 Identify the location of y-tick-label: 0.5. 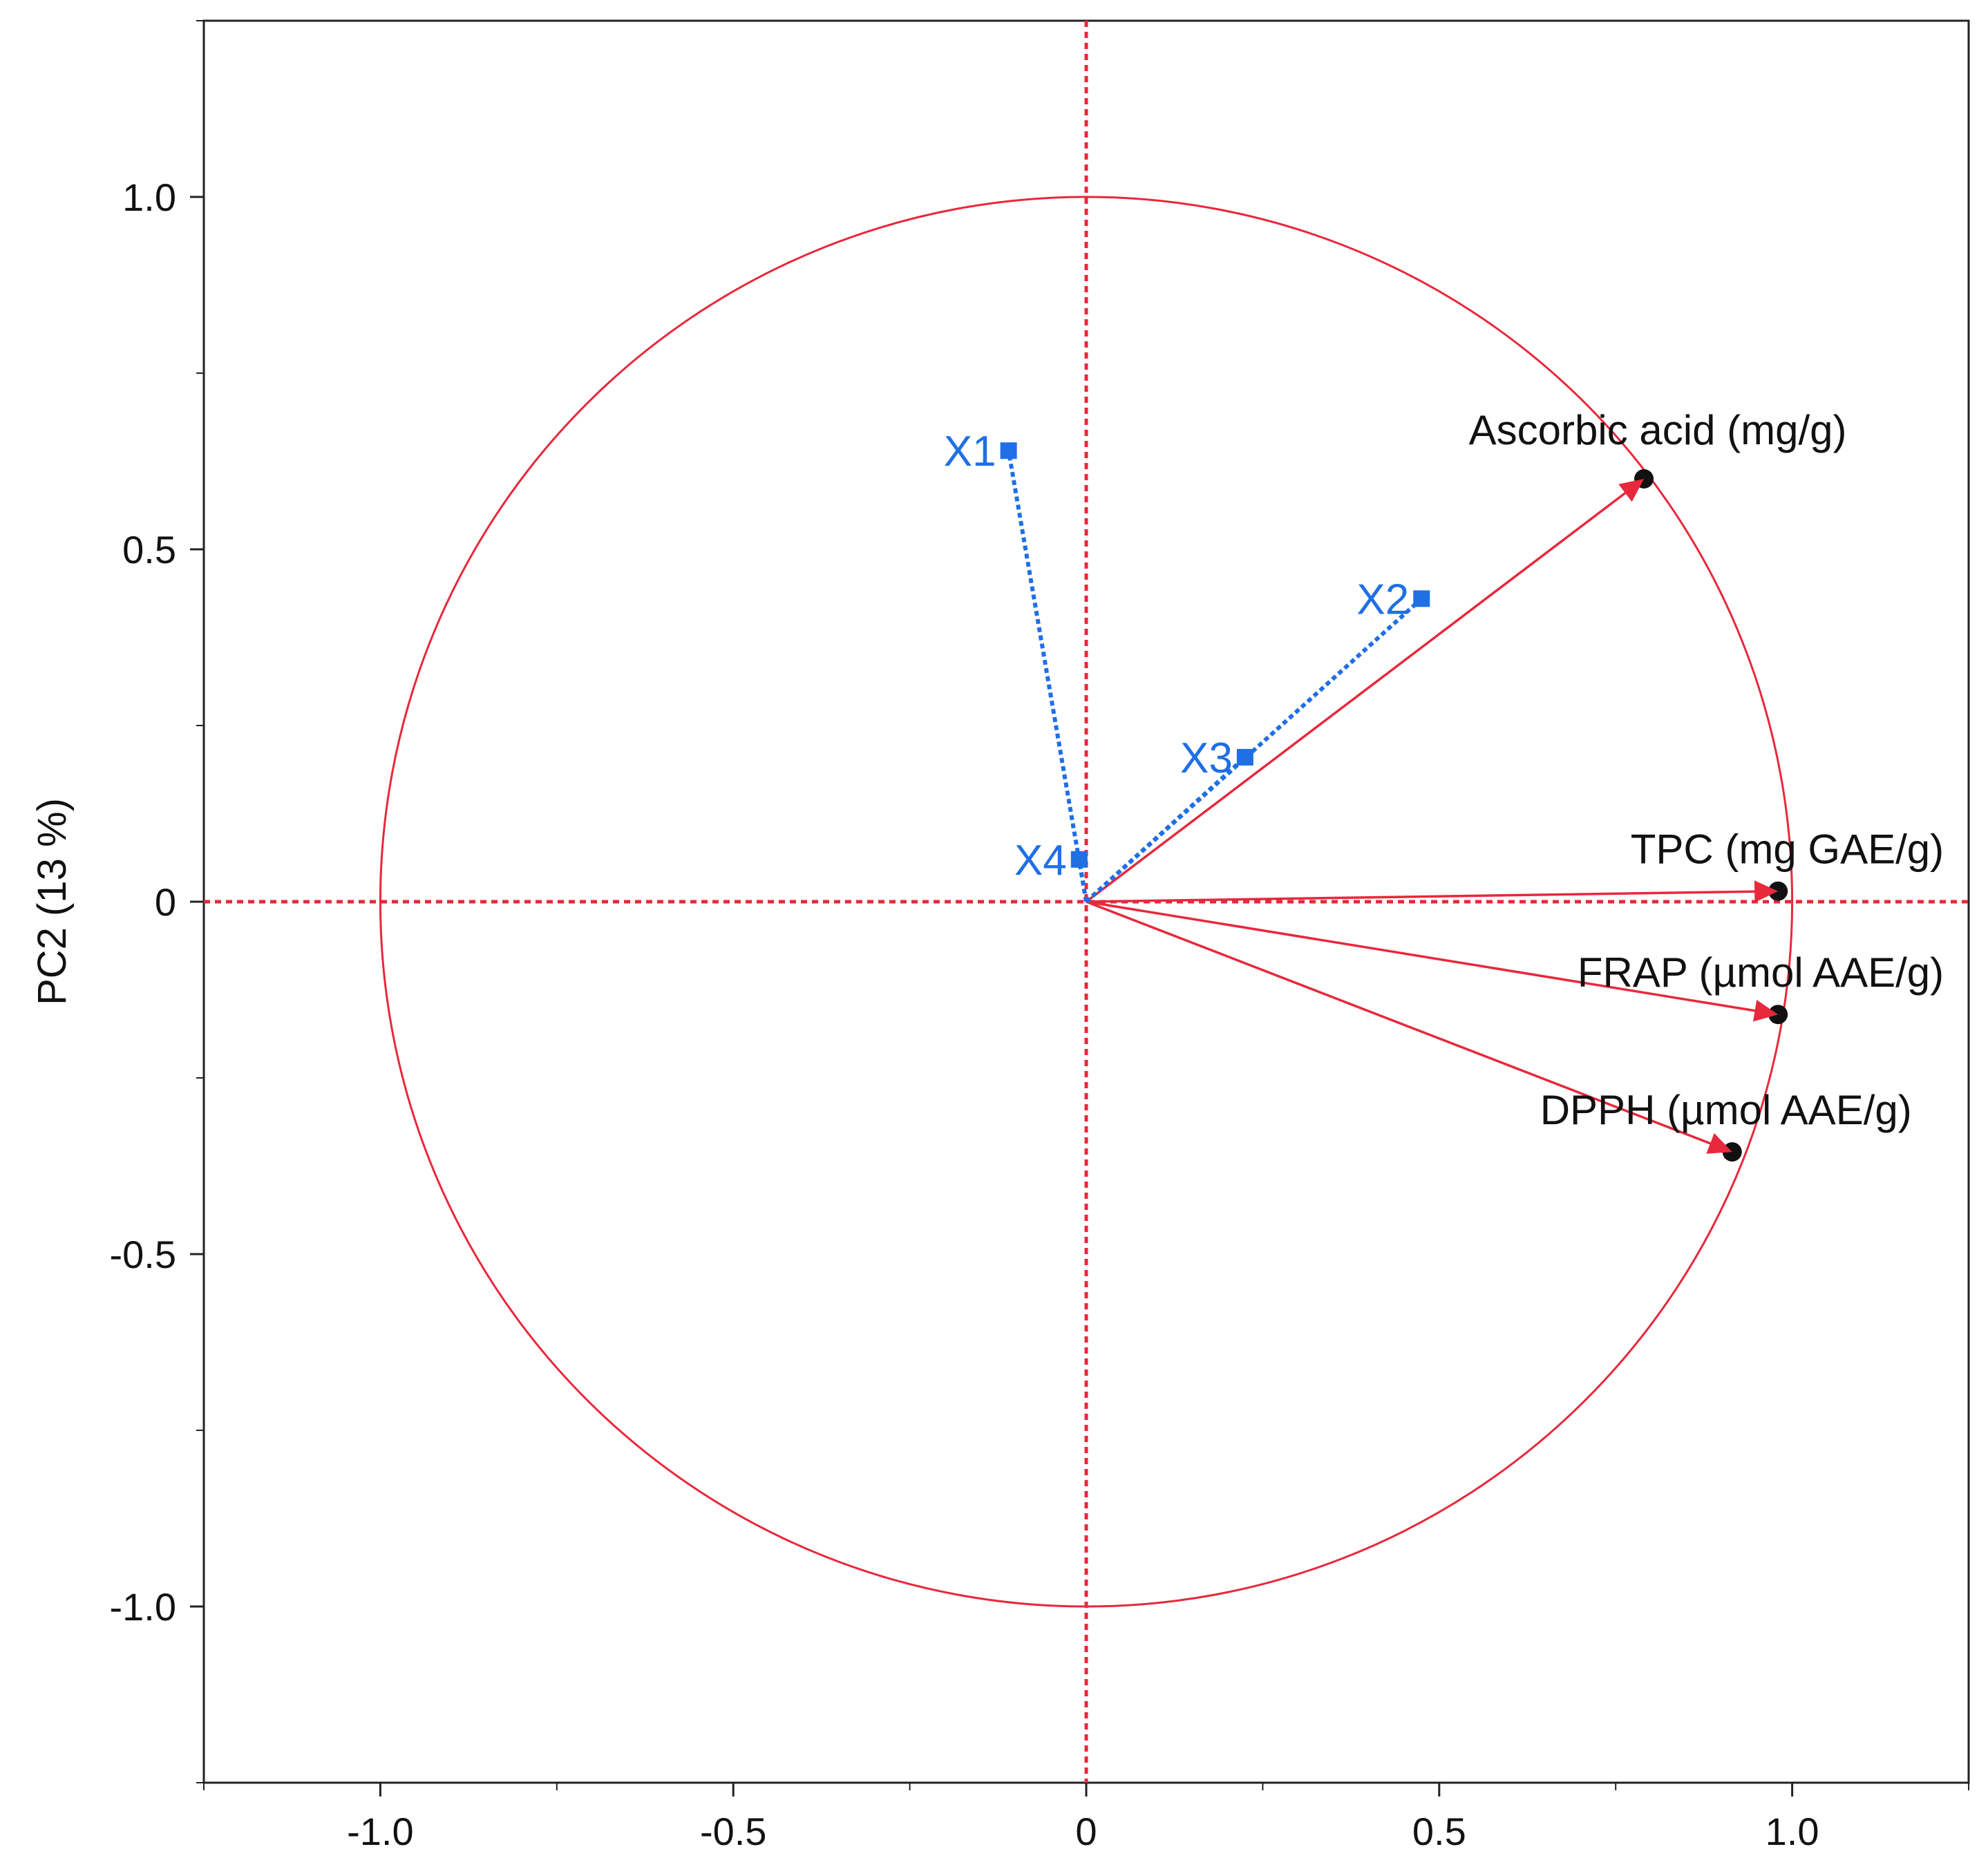
(149, 549).